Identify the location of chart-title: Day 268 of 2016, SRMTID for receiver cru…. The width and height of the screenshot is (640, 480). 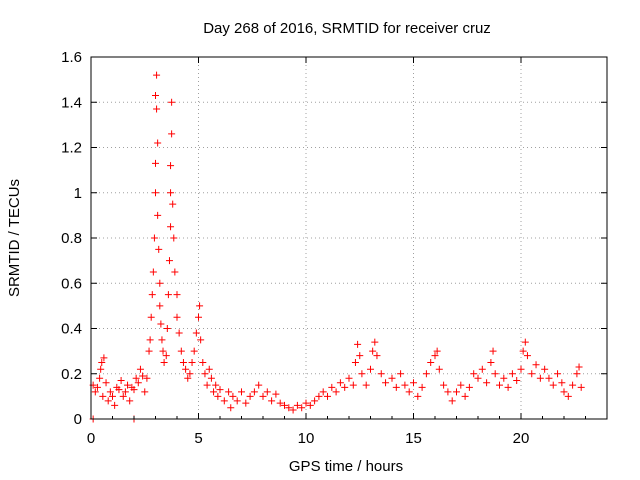
(347, 28).